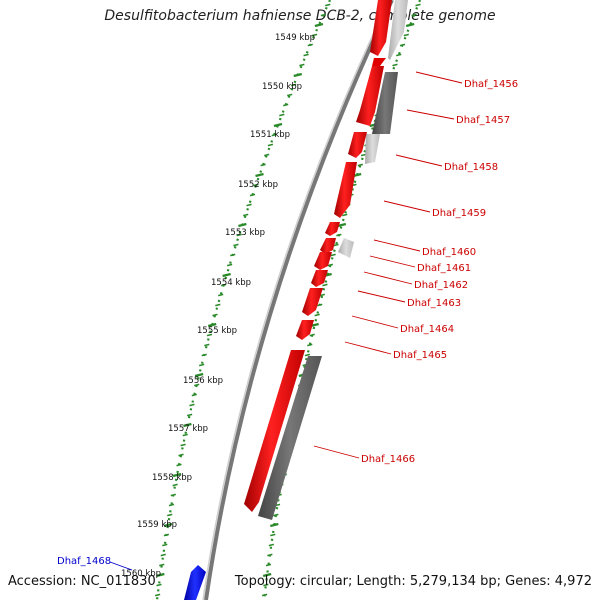  What do you see at coordinates (157, 525) in the screenshot?
I see `tick-label-1559: 1559 kbp` at bounding box center [157, 525].